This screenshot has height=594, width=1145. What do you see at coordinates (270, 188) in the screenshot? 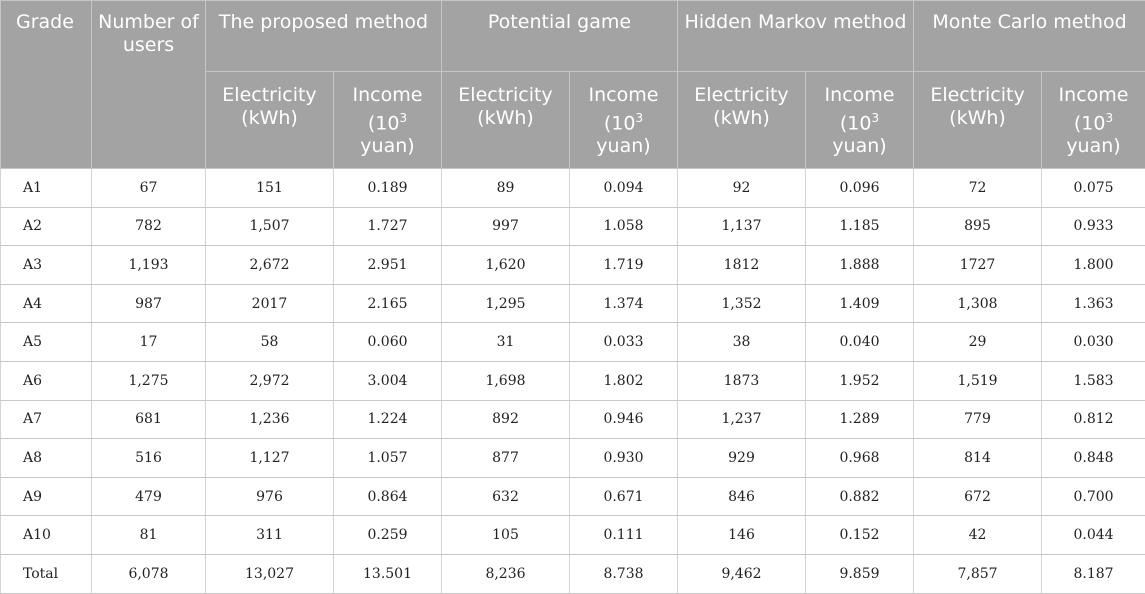
I see `table-cell: 151` at bounding box center [270, 188].